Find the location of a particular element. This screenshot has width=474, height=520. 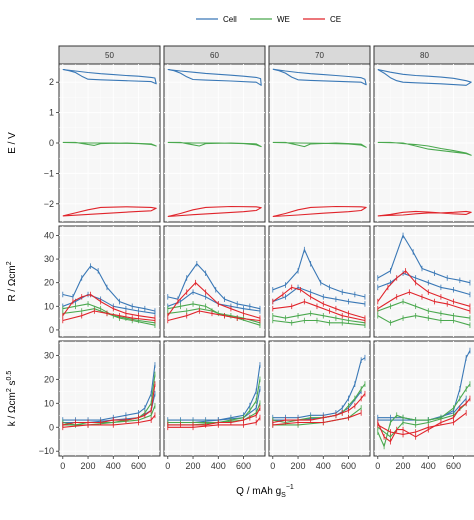

x-axis-title: Q / mAh gS−1 is located at coordinates (265, 491).